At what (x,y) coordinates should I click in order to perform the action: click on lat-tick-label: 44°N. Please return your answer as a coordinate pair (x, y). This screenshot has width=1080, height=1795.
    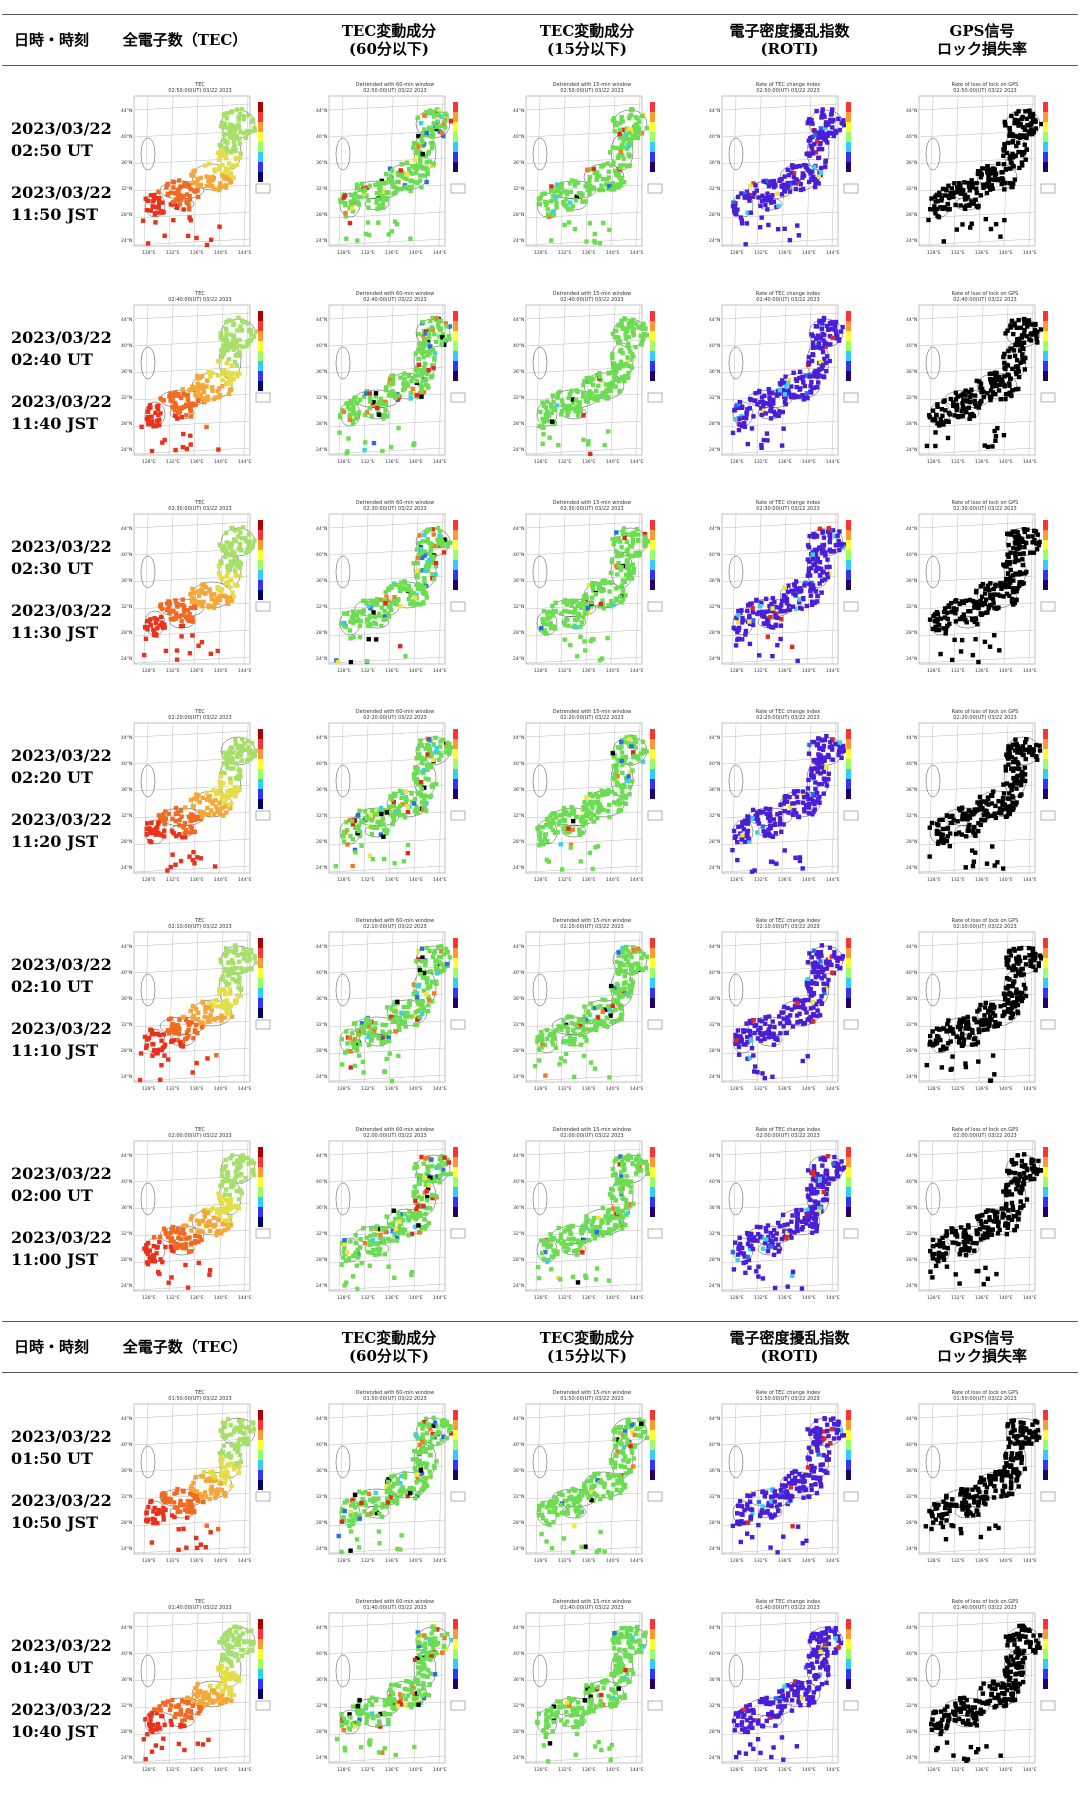
    Looking at the image, I should click on (321, 738).